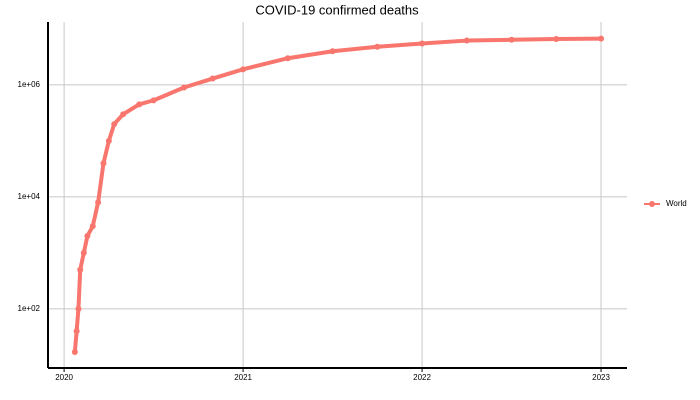 This screenshot has height=400, width=700. I want to click on chart-title: COVID-19 confirmed deaths, so click(337, 9).